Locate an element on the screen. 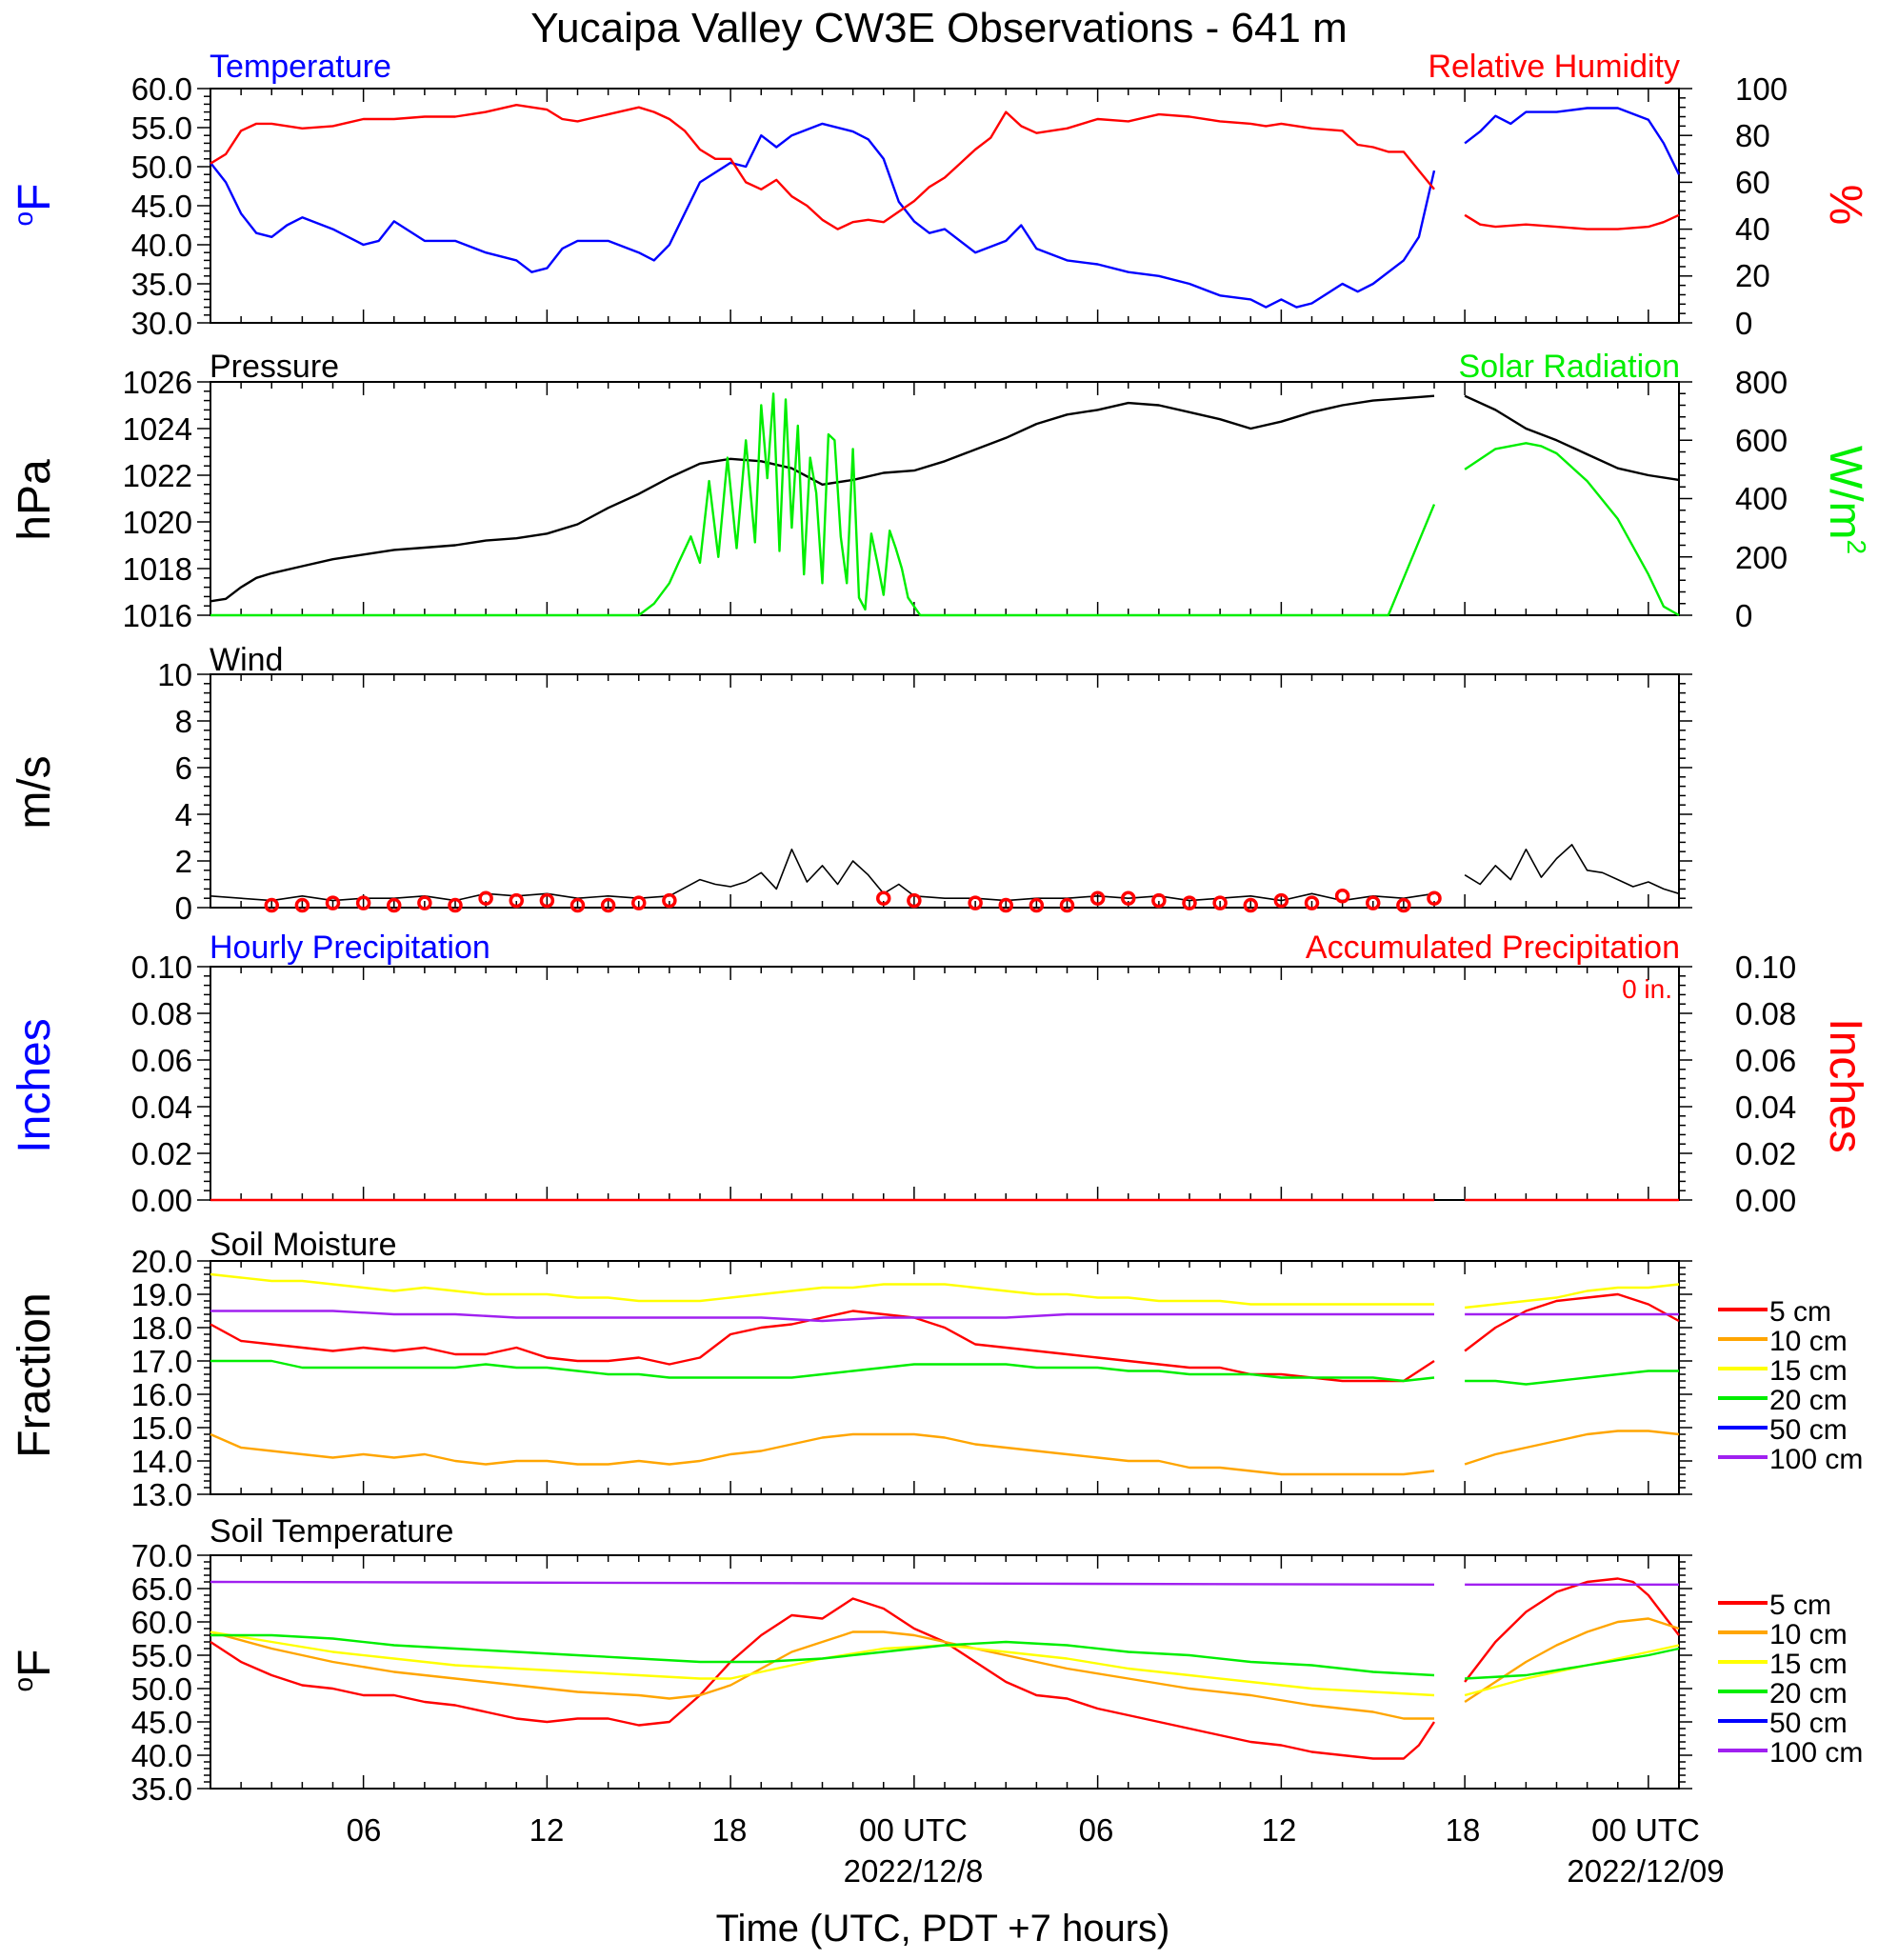 This screenshot has height=1960, width=1878. soil-moisture-legend: 5 cm 10 cm 15 cm 20 cm 50 cm 100 cm is located at coordinates (1790, 1385).